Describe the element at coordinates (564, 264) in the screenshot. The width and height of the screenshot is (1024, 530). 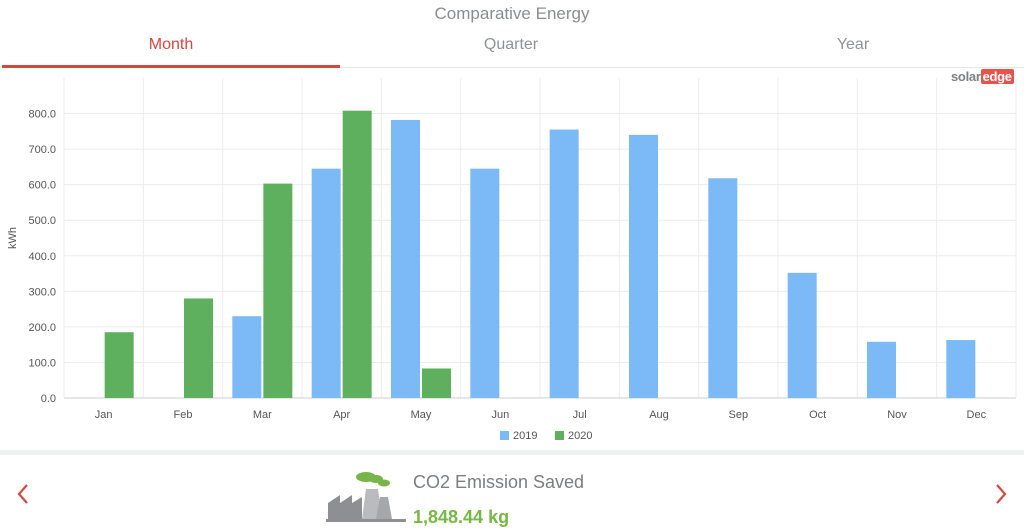
I see `bar-2019-jul` at that location.